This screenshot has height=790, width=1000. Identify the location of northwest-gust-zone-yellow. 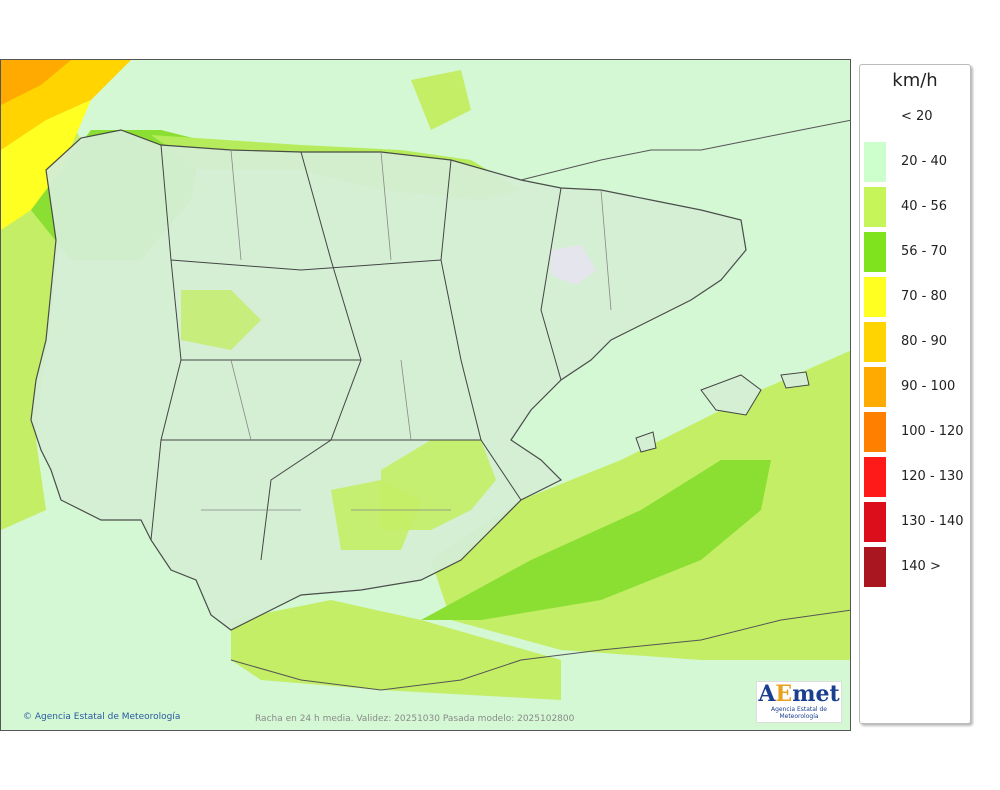
(46, 165).